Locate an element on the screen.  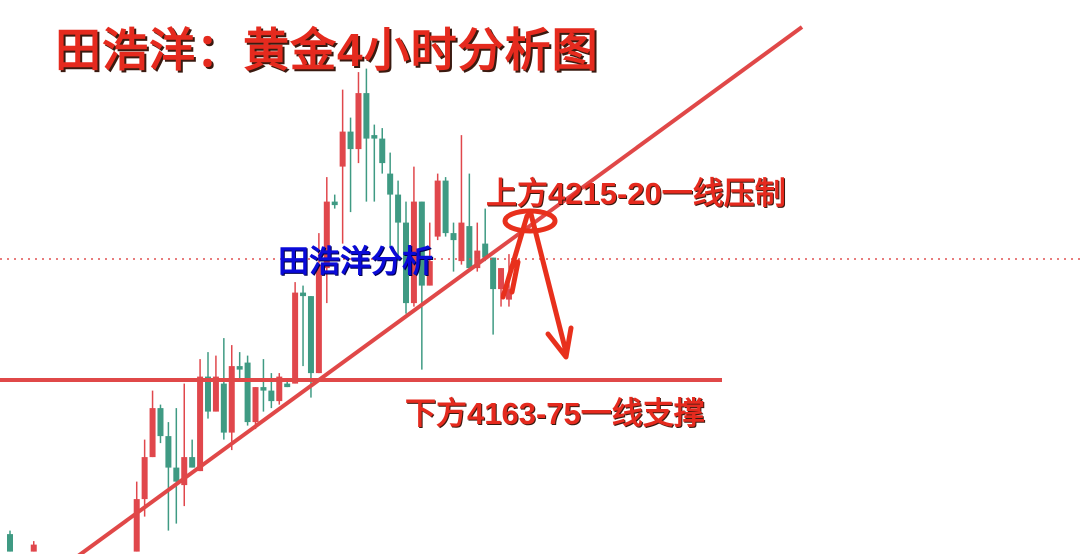
support-annotation: 下方4163-75一线支撑 is located at coordinates (555, 413).